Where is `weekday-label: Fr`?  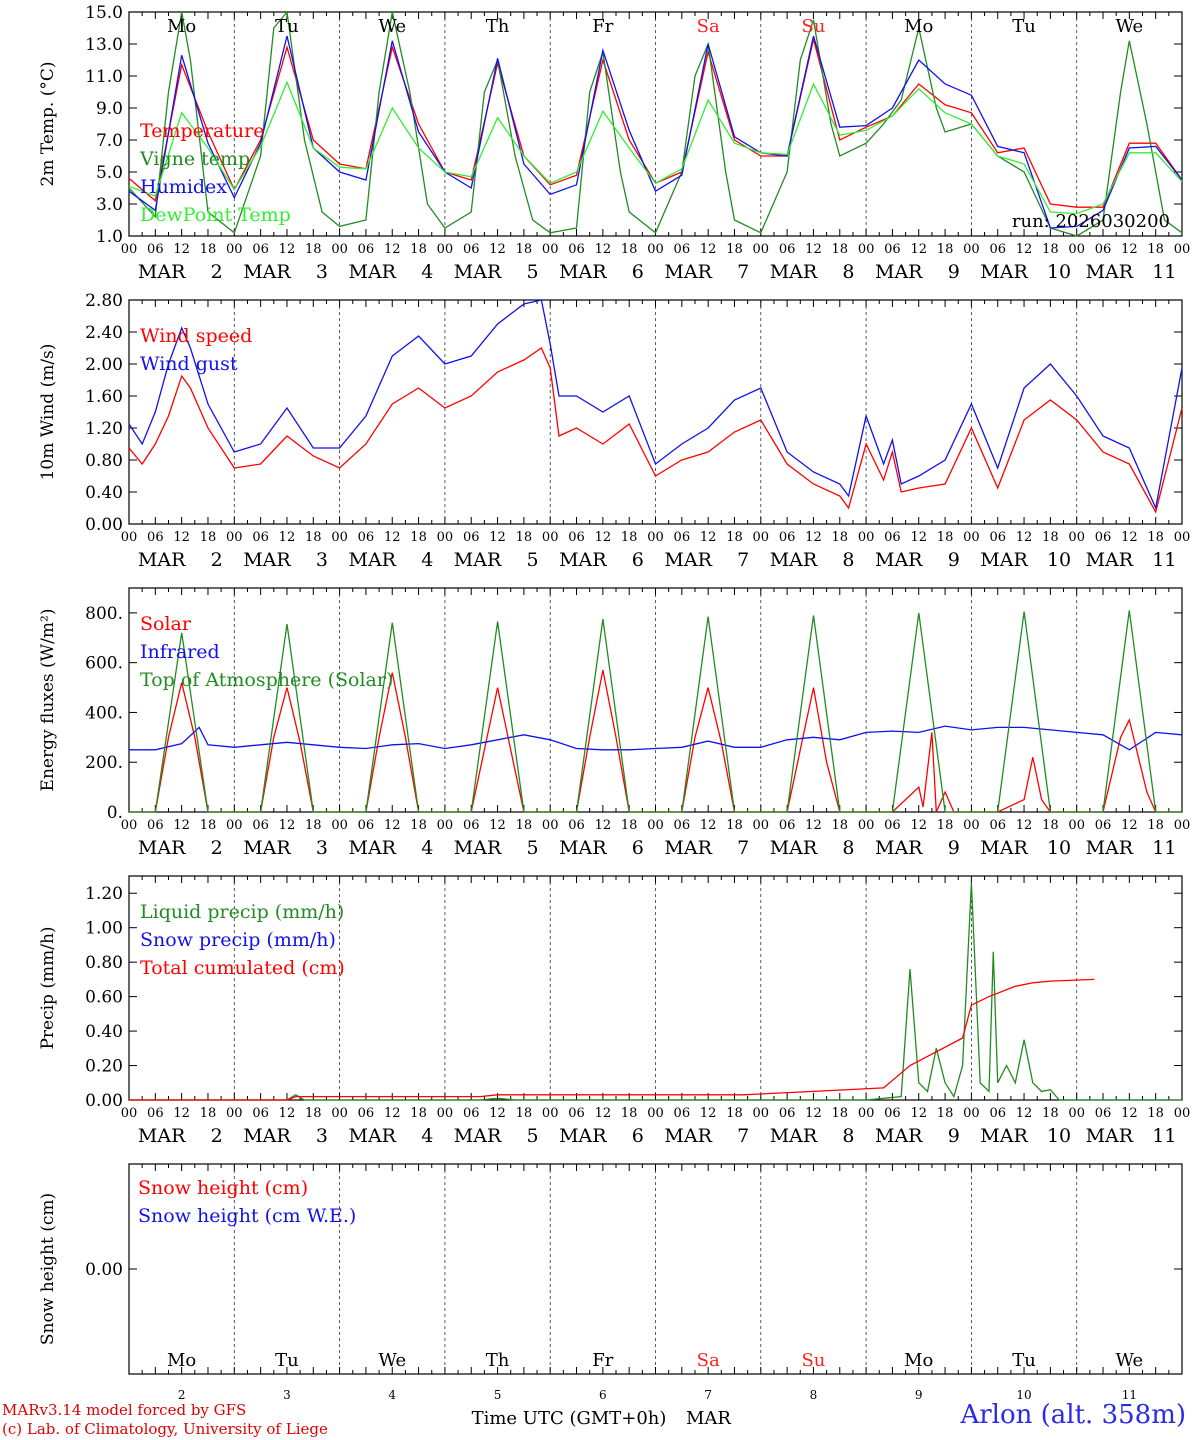
weekday-label: Fr is located at coordinates (602, 26).